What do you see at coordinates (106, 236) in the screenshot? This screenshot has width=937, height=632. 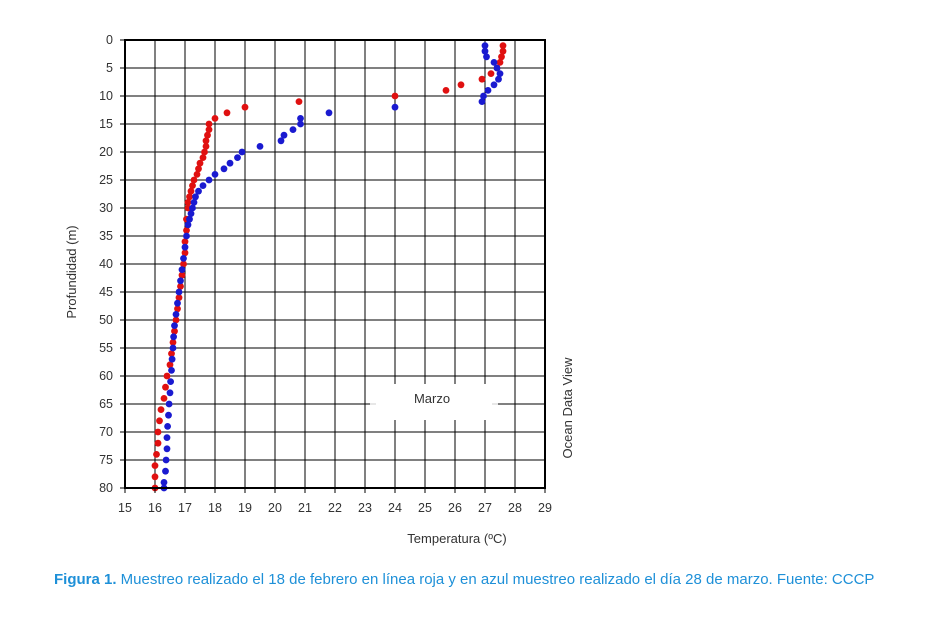 I see `y-tick-label: 35` at bounding box center [106, 236].